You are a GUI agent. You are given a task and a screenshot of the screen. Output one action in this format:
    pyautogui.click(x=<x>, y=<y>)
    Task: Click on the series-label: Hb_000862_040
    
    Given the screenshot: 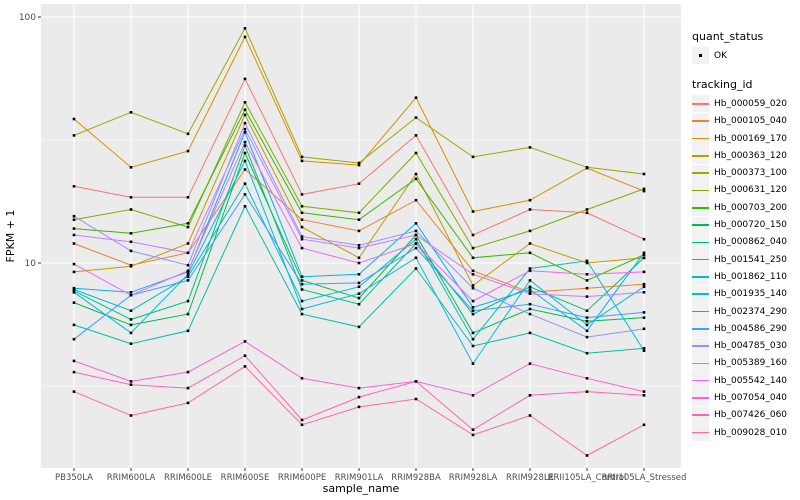 What is the action you would take?
    pyautogui.click(x=751, y=242)
    